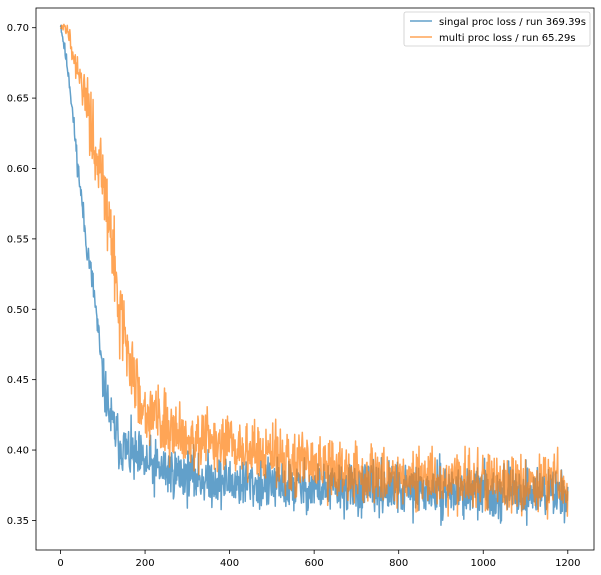 This screenshot has width=601, height=575. I want to click on legend-label-series-1: singal proc loss / run 369.39s, so click(512, 22).